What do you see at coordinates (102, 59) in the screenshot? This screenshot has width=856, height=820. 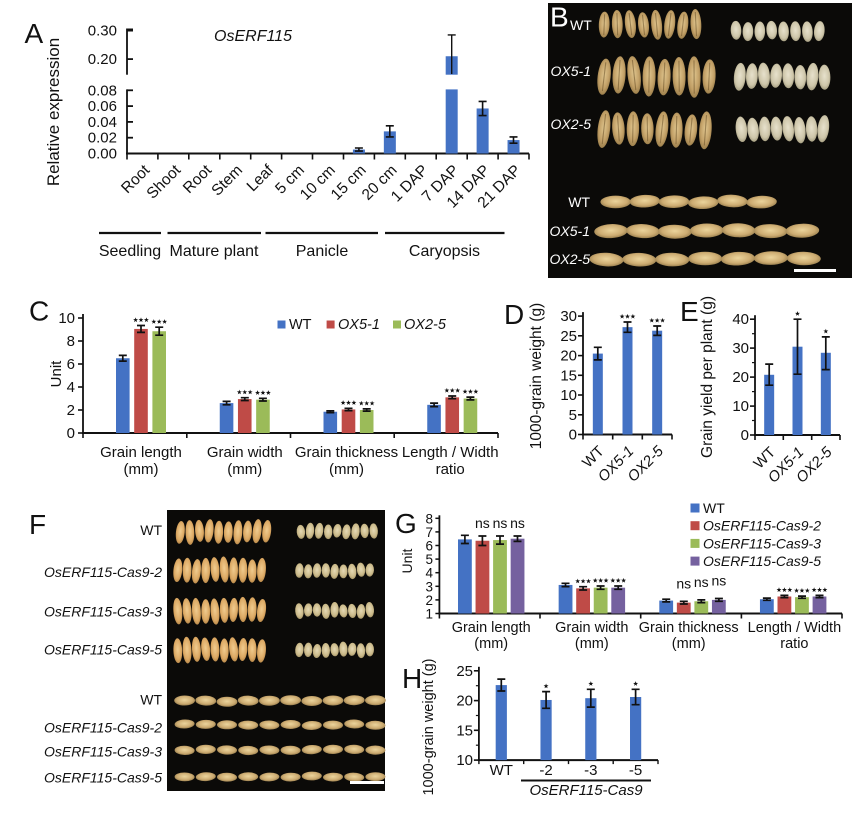 I see `svg-text: 0.20` at bounding box center [102, 59].